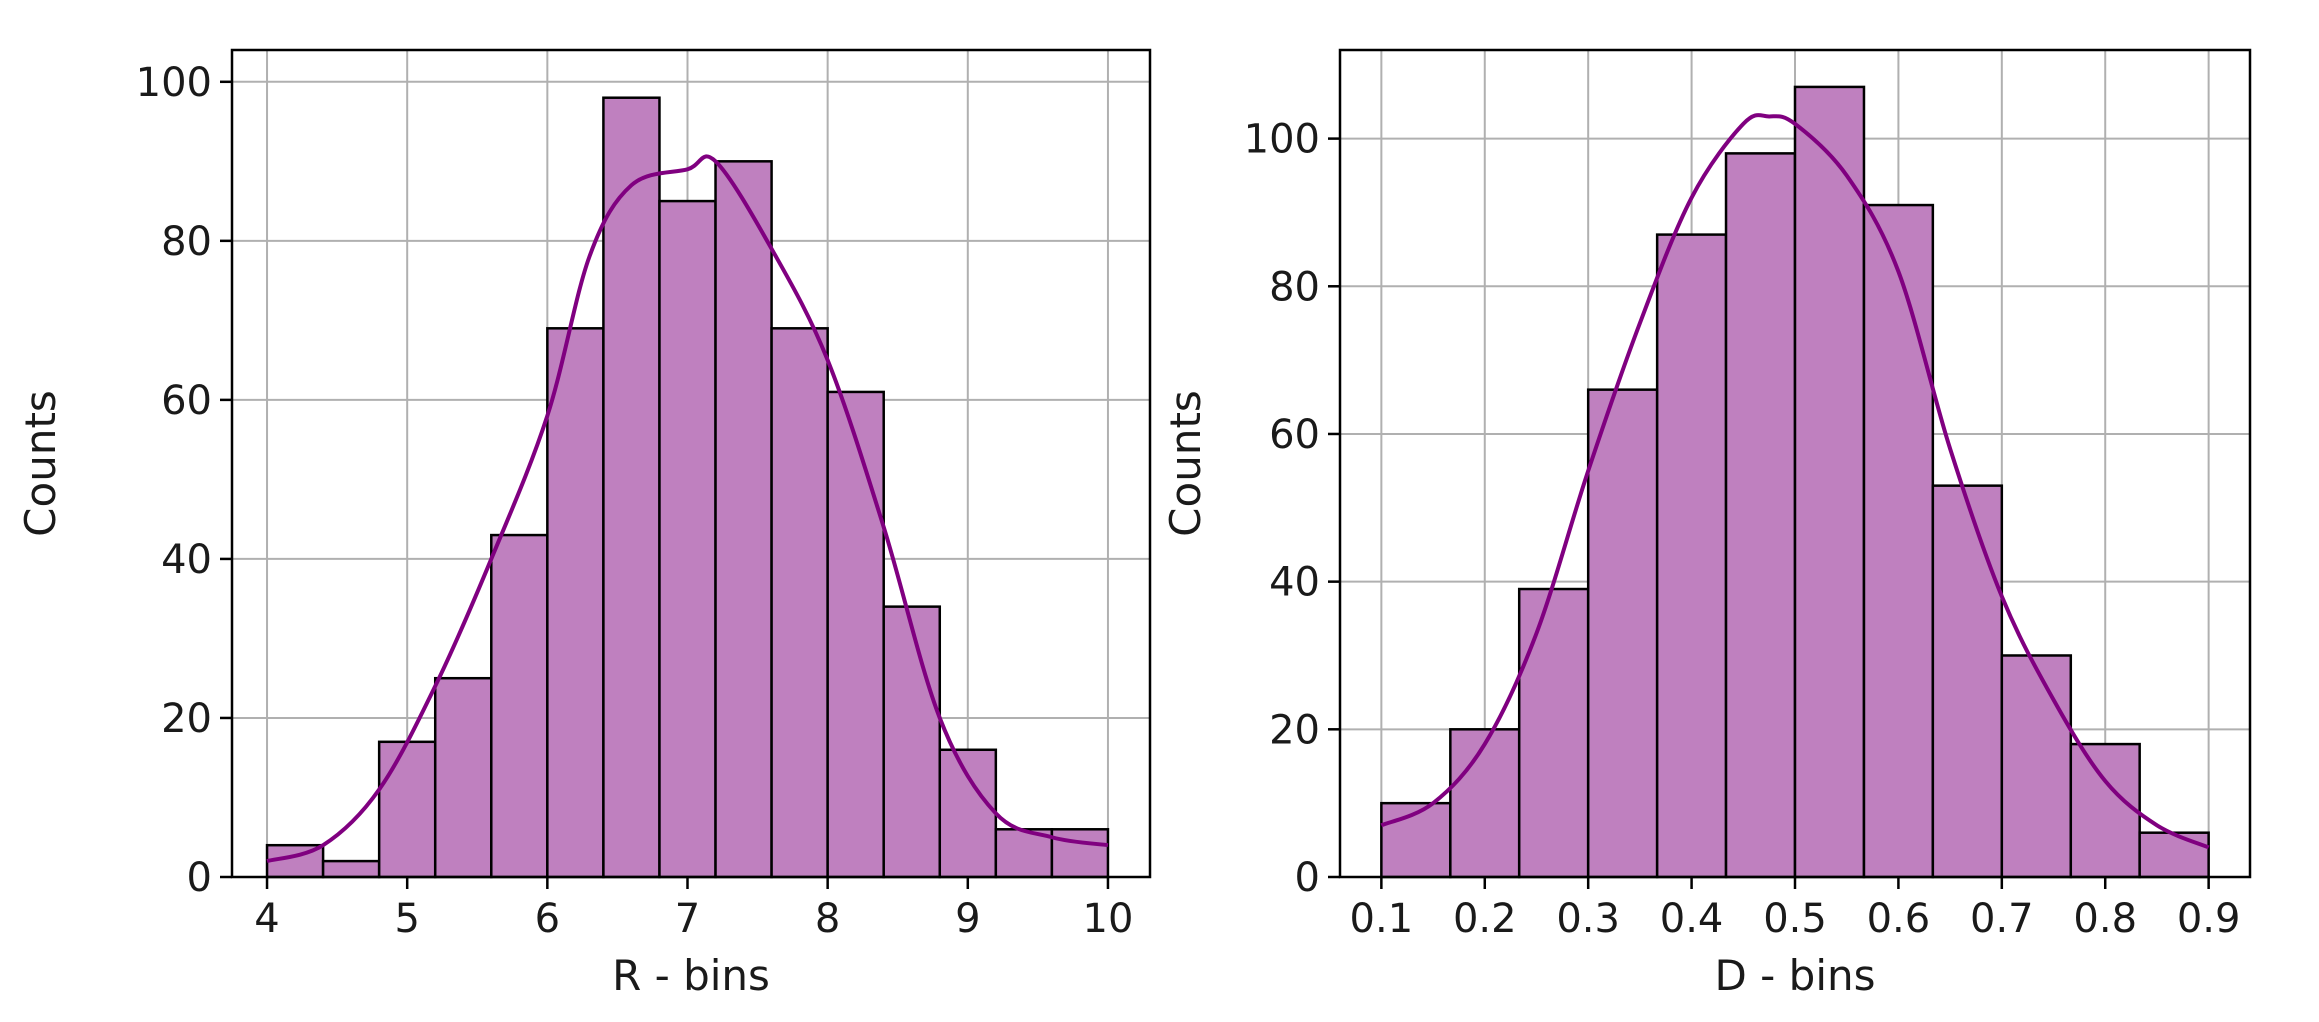 This screenshot has height=1022, width=2319. What do you see at coordinates (1795, 919) in the screenshot?
I see `x-tick-label: 0.5` at bounding box center [1795, 919].